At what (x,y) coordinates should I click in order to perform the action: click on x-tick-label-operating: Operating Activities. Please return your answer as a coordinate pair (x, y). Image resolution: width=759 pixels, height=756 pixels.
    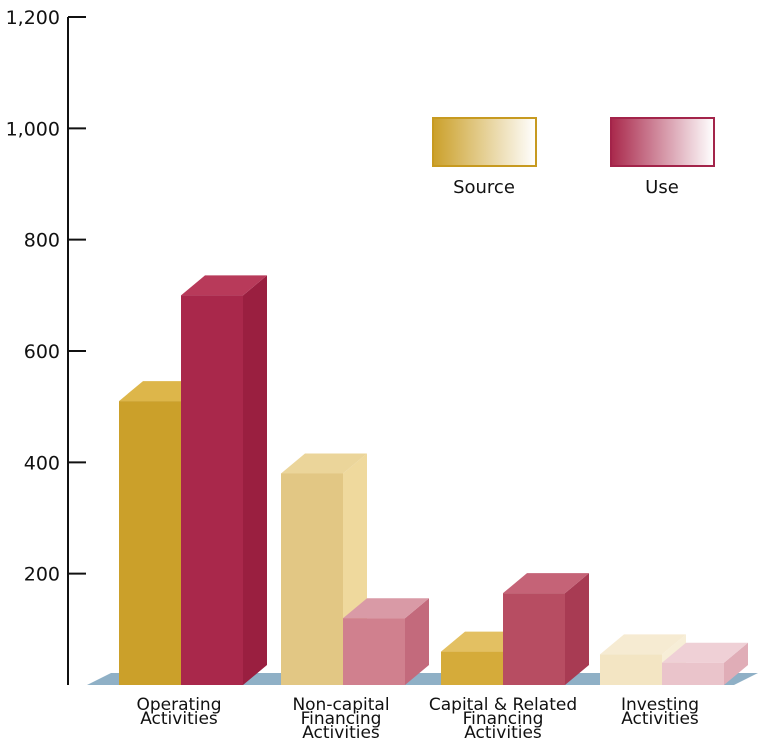
    Looking at the image, I should click on (179, 712).